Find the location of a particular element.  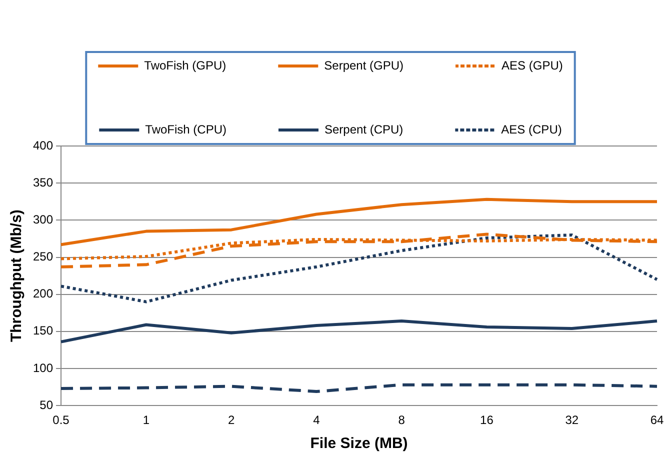

y-tick-label: 250 is located at coordinates (43, 257).